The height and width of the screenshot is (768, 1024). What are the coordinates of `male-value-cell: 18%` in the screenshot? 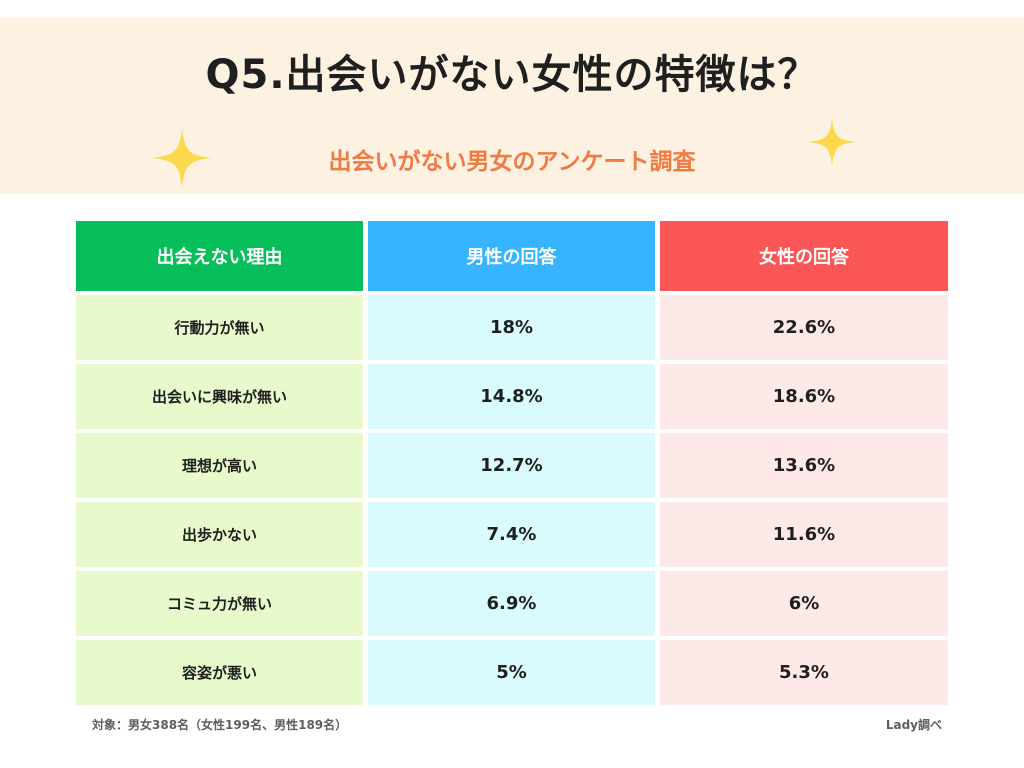 It's located at (511, 327).